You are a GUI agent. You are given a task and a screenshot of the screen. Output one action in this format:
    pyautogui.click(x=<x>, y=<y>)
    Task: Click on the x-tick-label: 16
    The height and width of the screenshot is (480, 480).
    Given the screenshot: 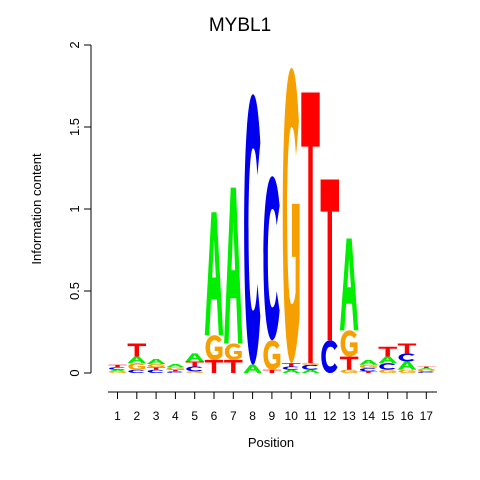 What is the action you would take?
    pyautogui.click(x=407, y=416)
    